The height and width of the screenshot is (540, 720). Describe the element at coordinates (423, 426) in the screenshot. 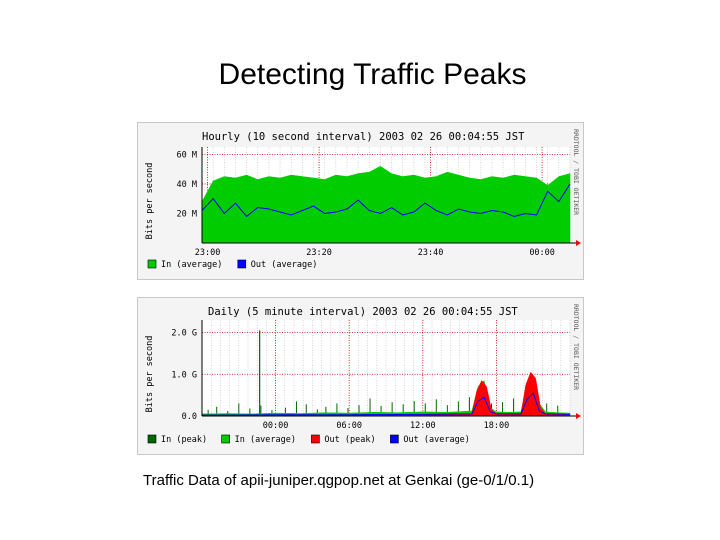

I see `x-tick-label: 12:00` at that location.